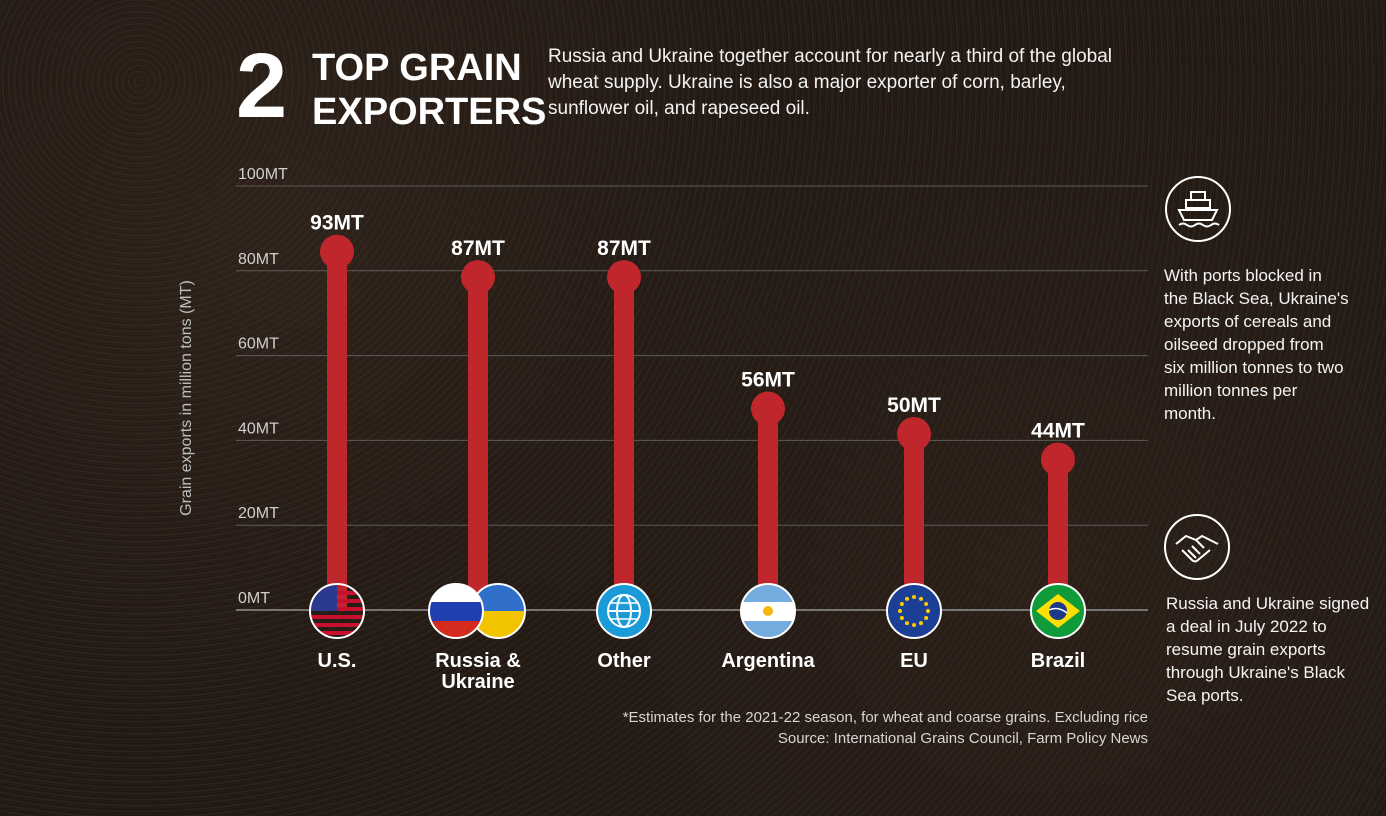  I want to click on y-axis-label: Grain exports in million tons (MT), so click(186, 398).